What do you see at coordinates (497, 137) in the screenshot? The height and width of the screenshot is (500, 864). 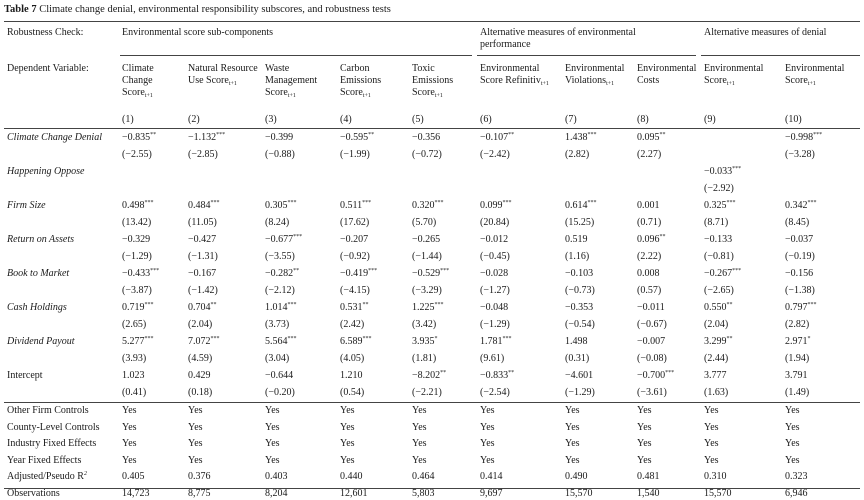 I see `coefficient-cell: −0.107**` at bounding box center [497, 137].